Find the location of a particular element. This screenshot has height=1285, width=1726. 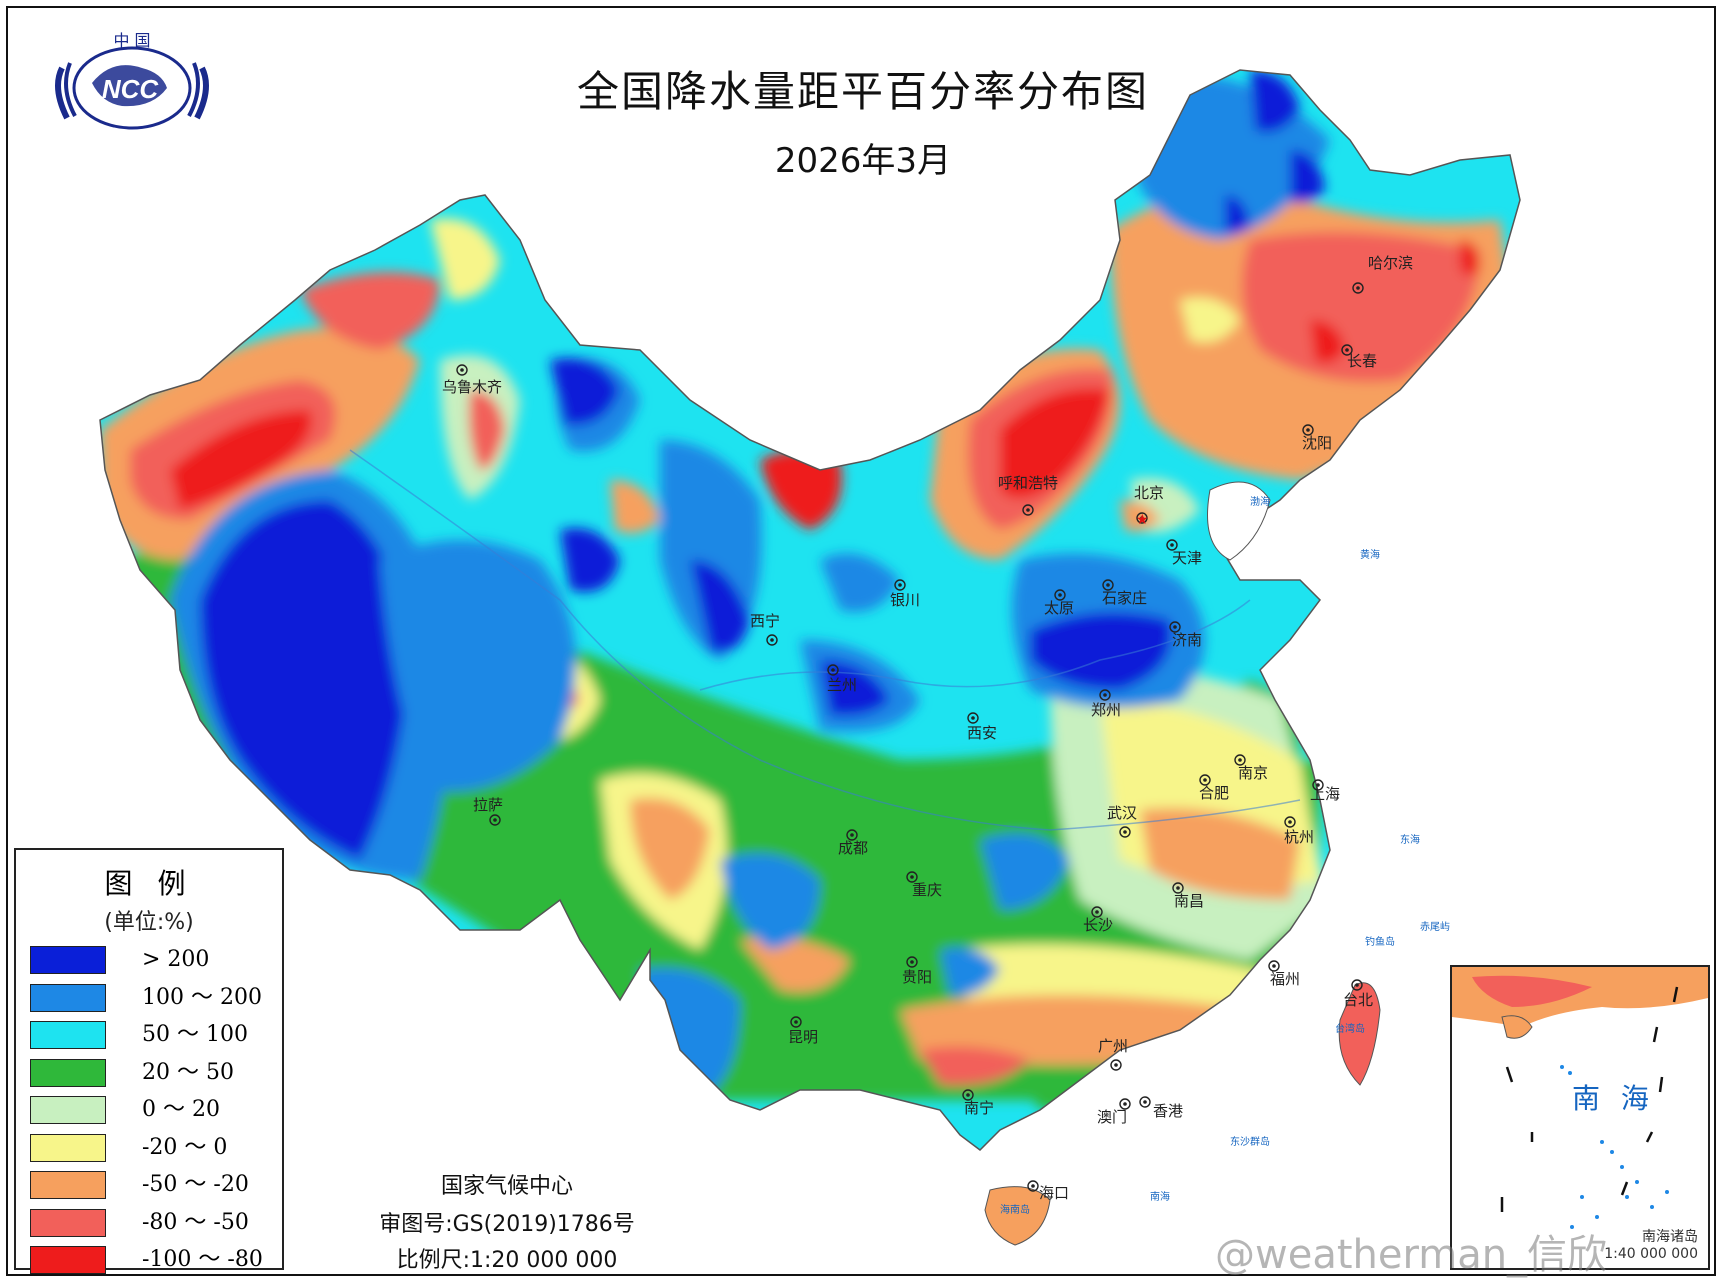

city-marker: 石家庄 is located at coordinates (1124, 593).